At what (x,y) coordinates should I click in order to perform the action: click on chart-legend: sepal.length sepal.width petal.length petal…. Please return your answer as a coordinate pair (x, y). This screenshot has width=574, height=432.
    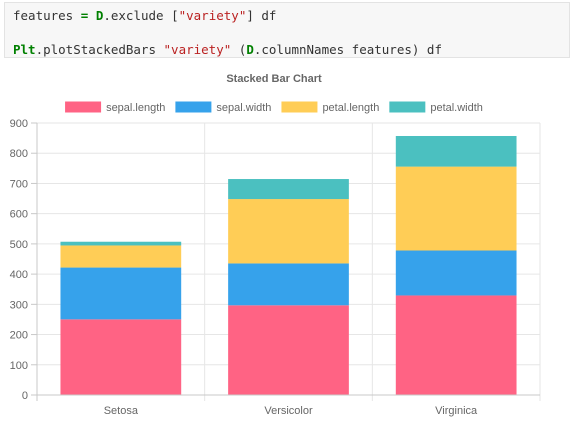
    Looking at the image, I should click on (274, 108).